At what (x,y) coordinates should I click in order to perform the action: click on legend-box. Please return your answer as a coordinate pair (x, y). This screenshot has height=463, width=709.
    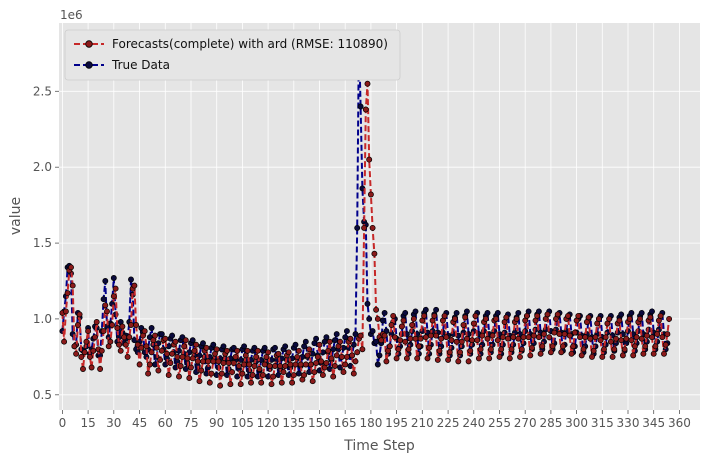
    Looking at the image, I should click on (232, 55).